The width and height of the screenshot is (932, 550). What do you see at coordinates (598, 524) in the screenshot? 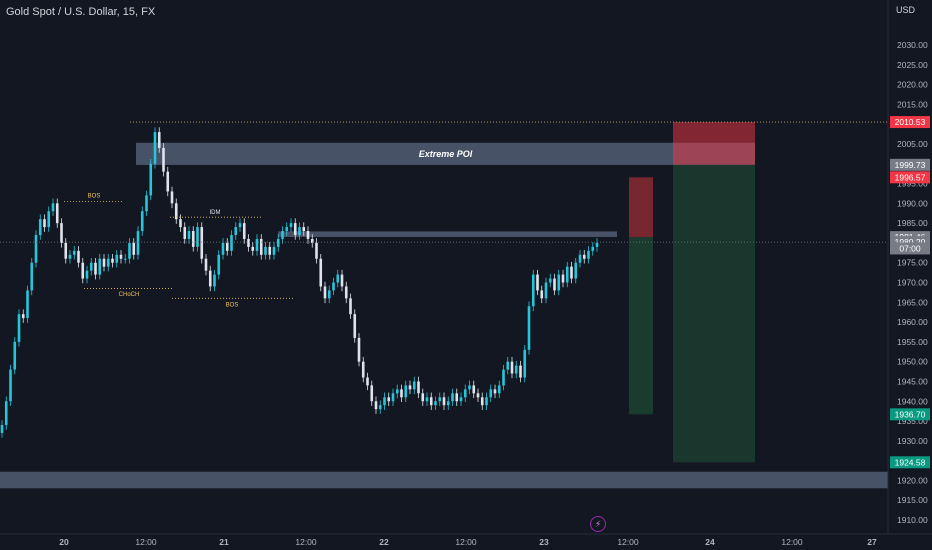
I see `lightning-icon: ⚡` at bounding box center [598, 524].